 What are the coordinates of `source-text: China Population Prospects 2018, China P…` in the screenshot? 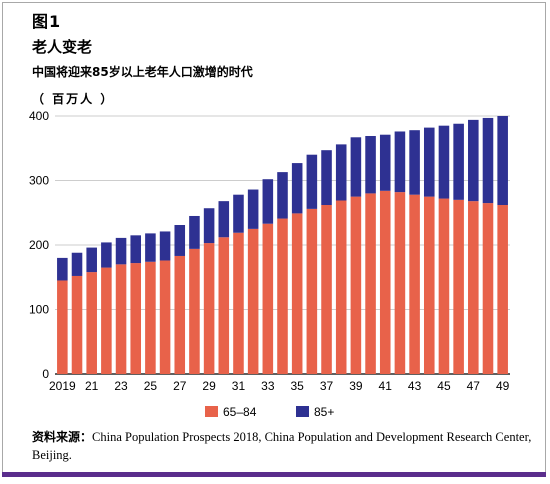 It's located at (282, 446).